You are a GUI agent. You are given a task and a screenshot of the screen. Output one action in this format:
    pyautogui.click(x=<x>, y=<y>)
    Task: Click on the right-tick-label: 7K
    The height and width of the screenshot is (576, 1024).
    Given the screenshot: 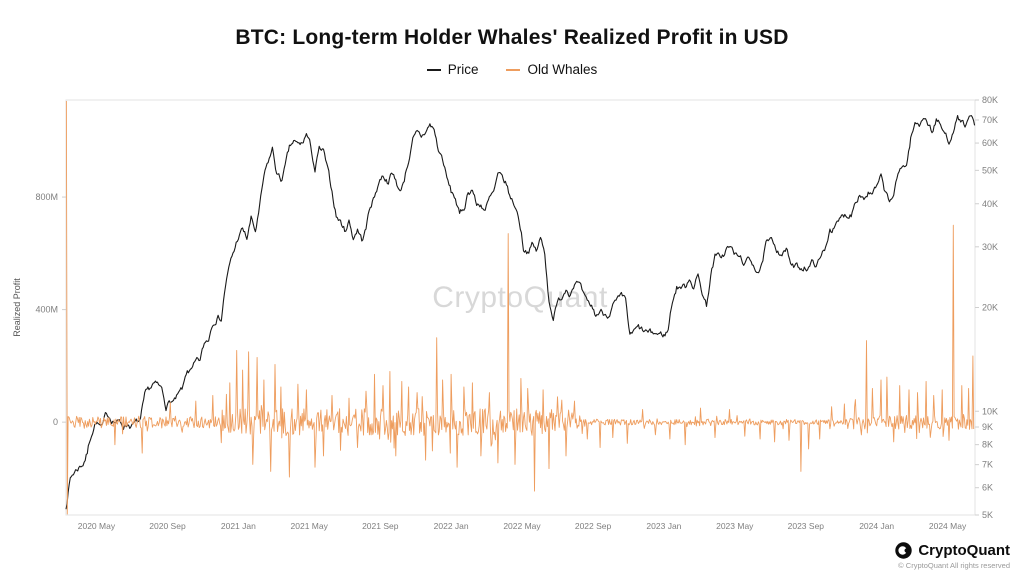 What is the action you would take?
    pyautogui.click(x=987, y=465)
    